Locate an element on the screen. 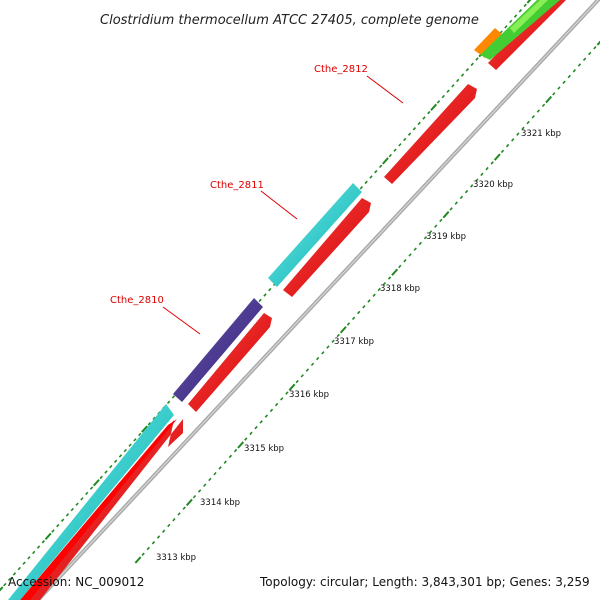 The image size is (600, 600). cds-feature-top is located at coordinates (527, 35).